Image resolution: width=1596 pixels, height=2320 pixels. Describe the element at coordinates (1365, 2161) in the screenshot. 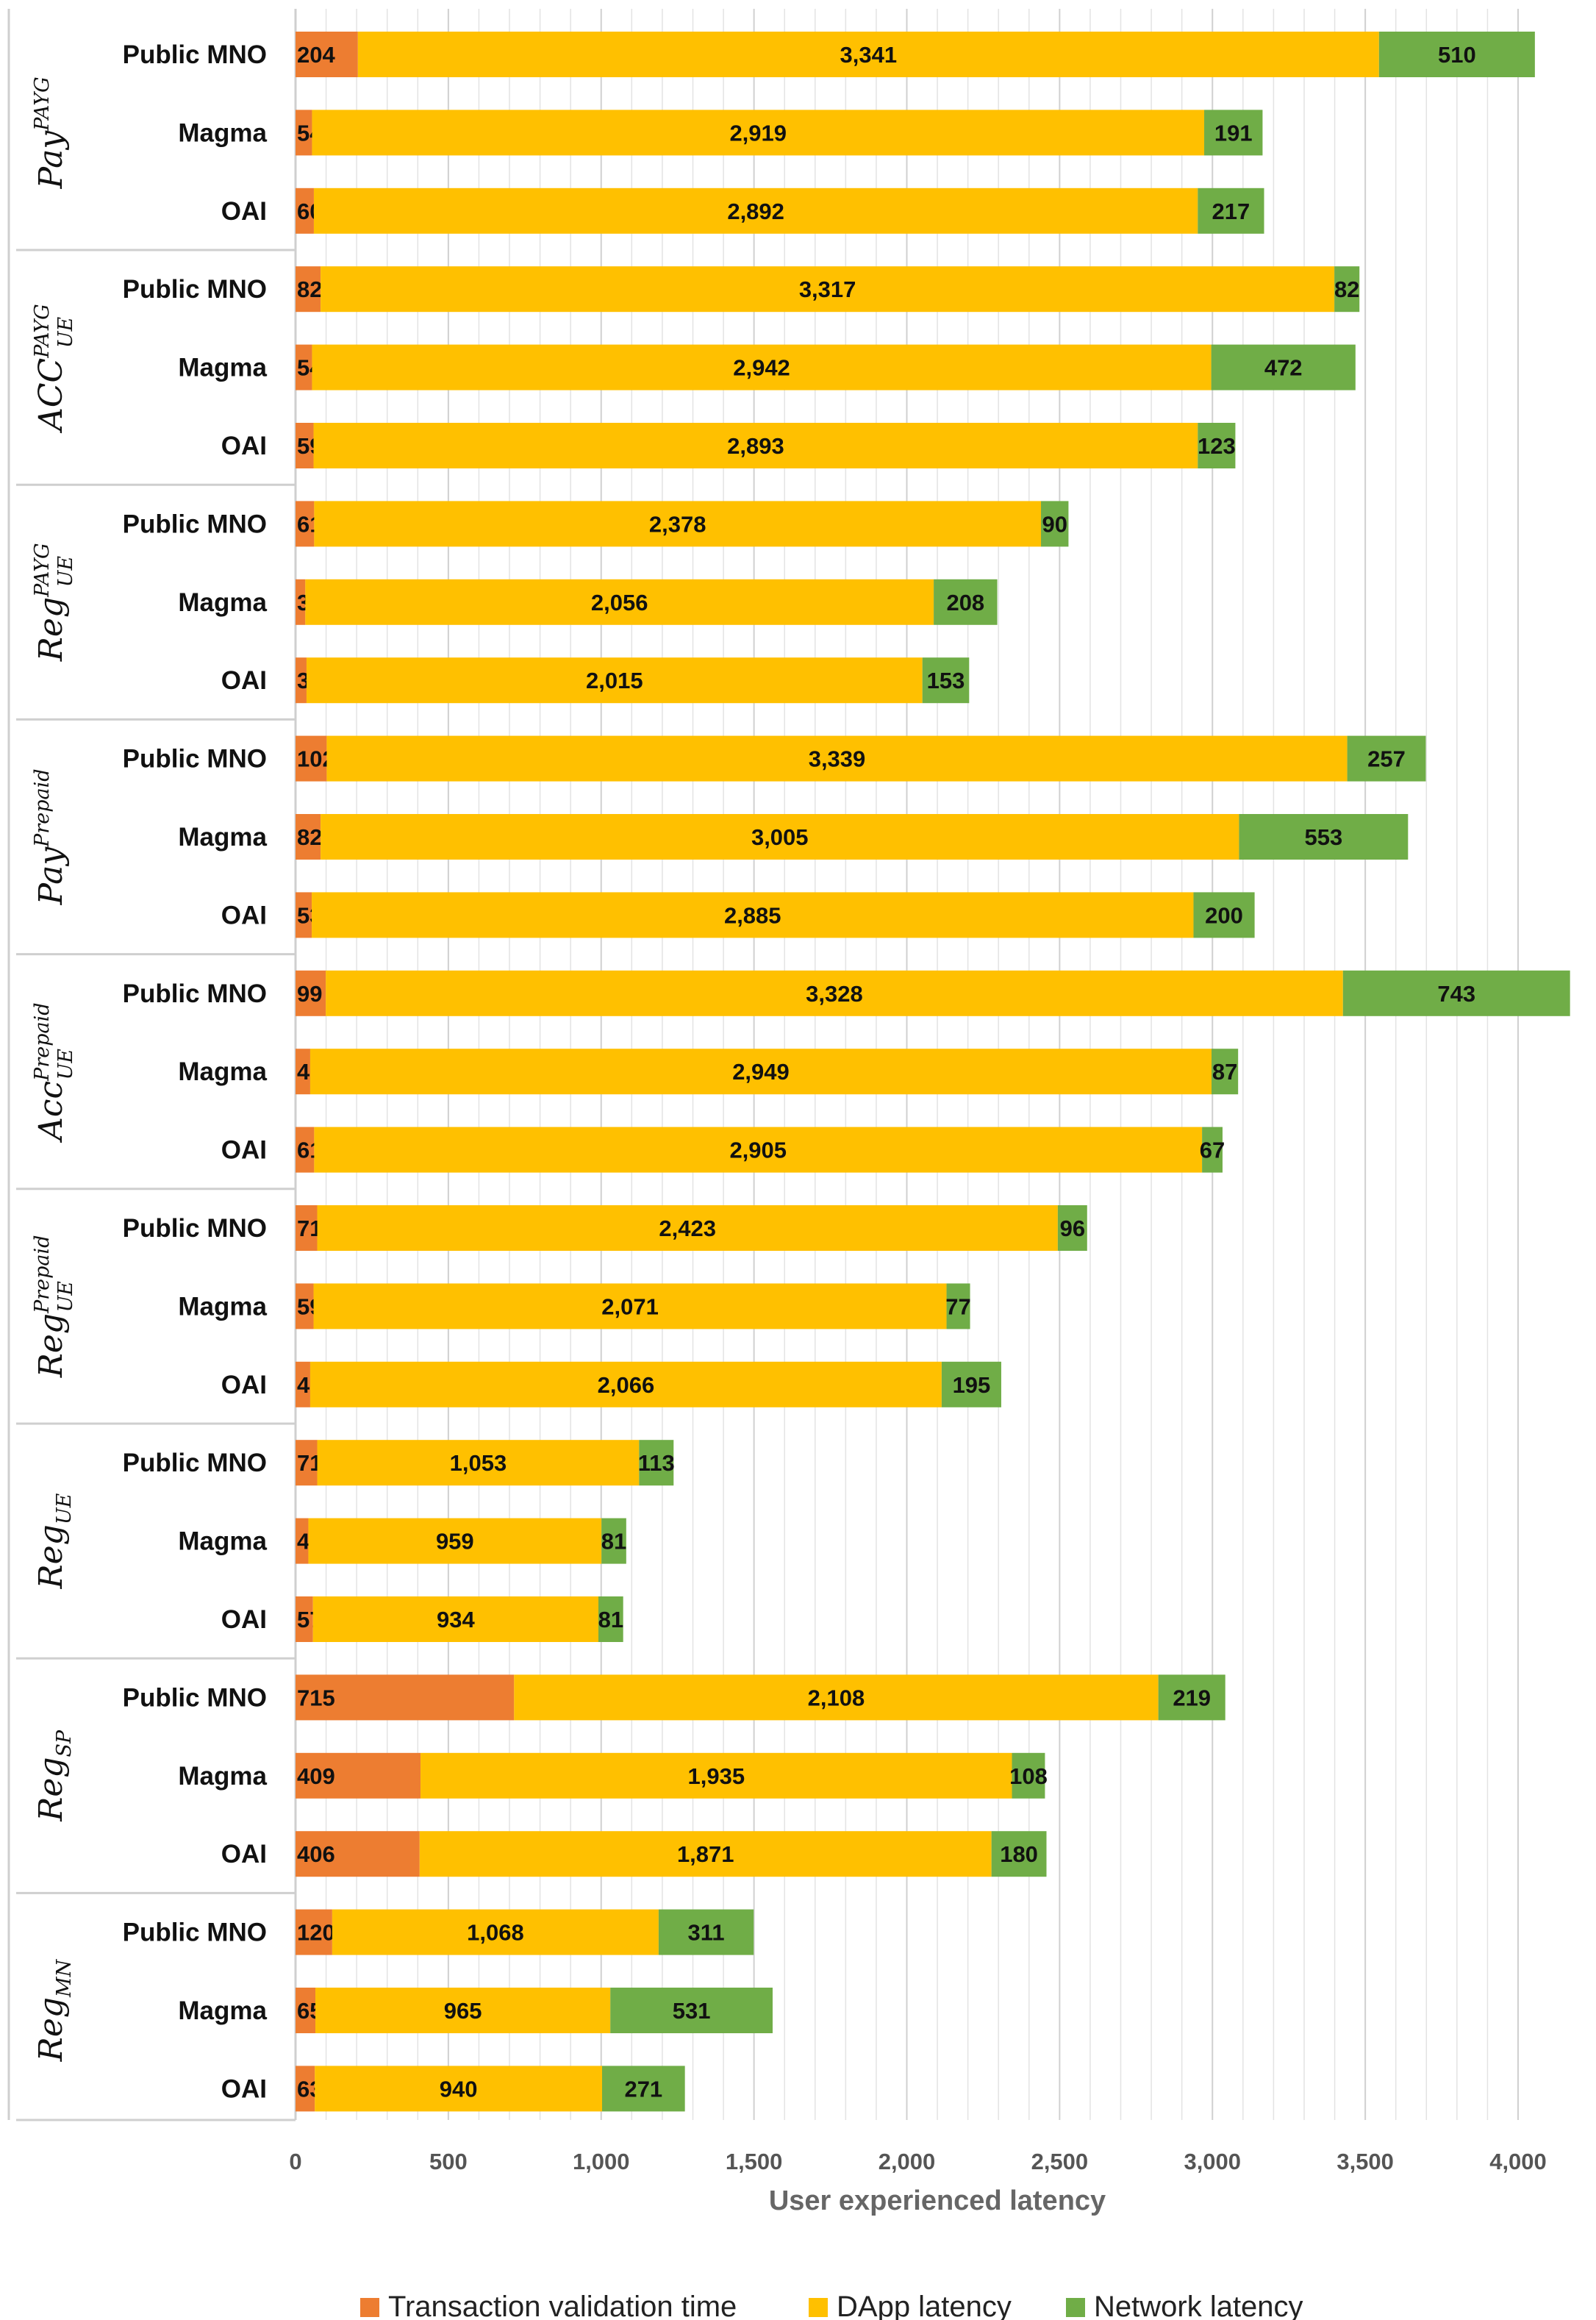

I see `x-tick-label: 3,500` at that location.